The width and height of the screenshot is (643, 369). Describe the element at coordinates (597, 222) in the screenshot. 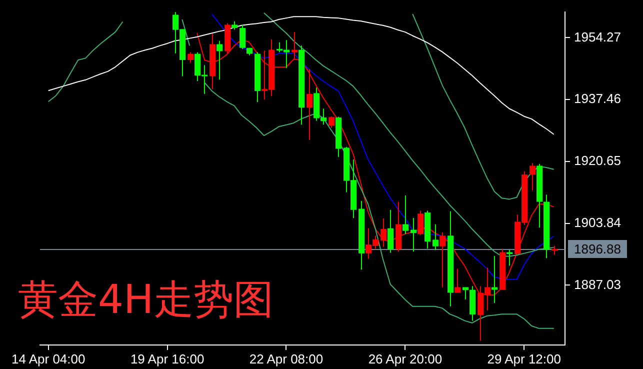

I see `y-tick-label: 1903.84` at that location.